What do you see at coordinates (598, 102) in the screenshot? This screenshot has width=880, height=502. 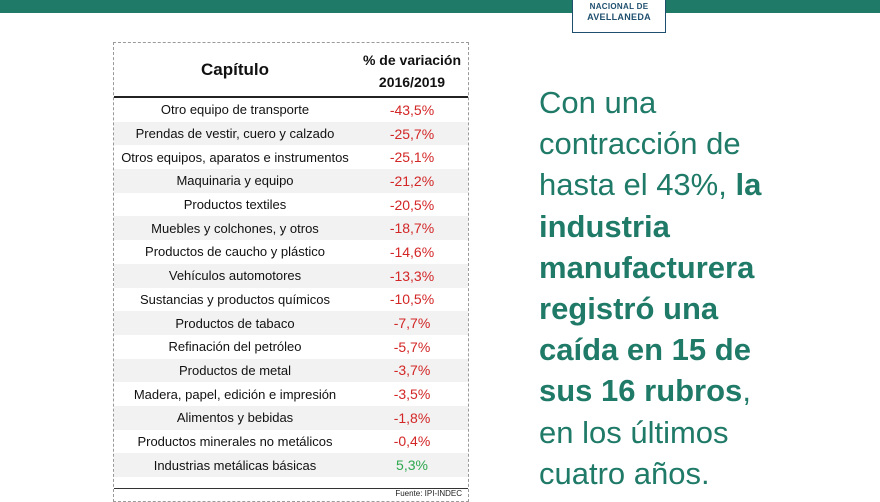 I see `headline-normal: Con una` at bounding box center [598, 102].